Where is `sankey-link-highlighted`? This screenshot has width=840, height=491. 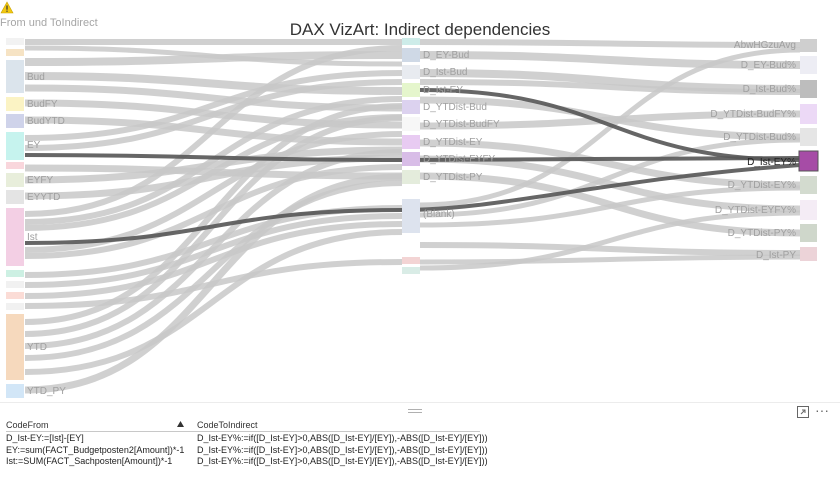
sankey-link-highlighted is located at coordinates (610, 125).